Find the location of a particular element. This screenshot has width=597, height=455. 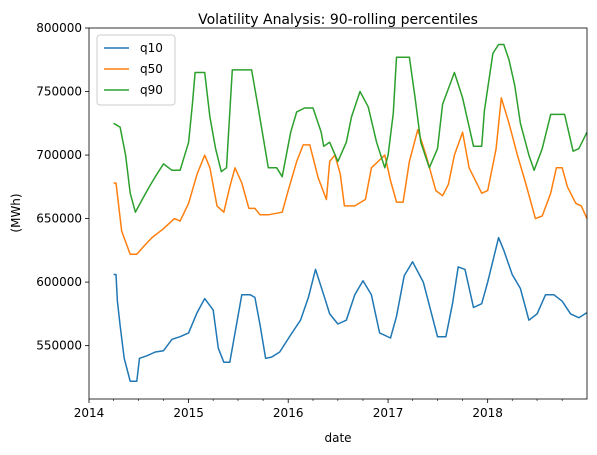

legend-label-q10: q10 is located at coordinates (151, 48).